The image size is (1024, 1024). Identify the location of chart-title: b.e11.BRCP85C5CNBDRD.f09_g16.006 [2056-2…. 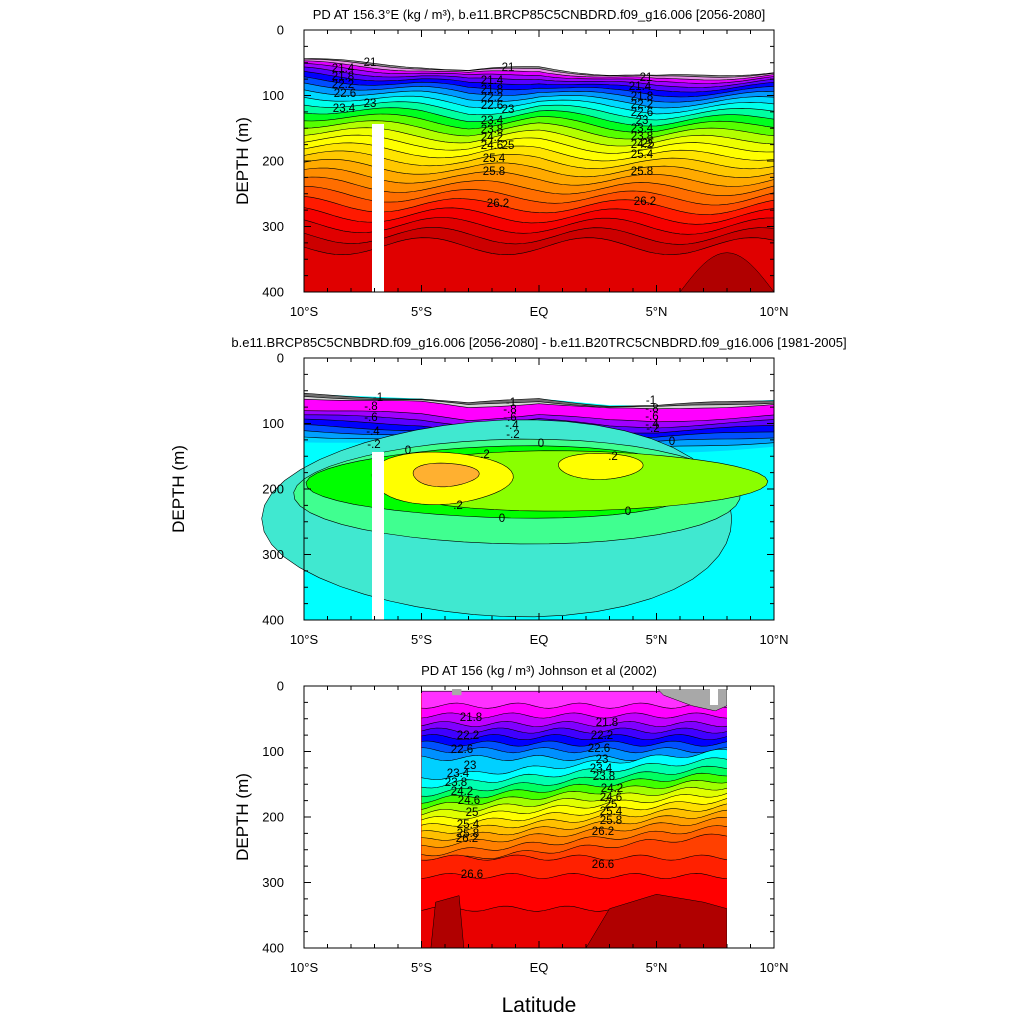
(538, 342).